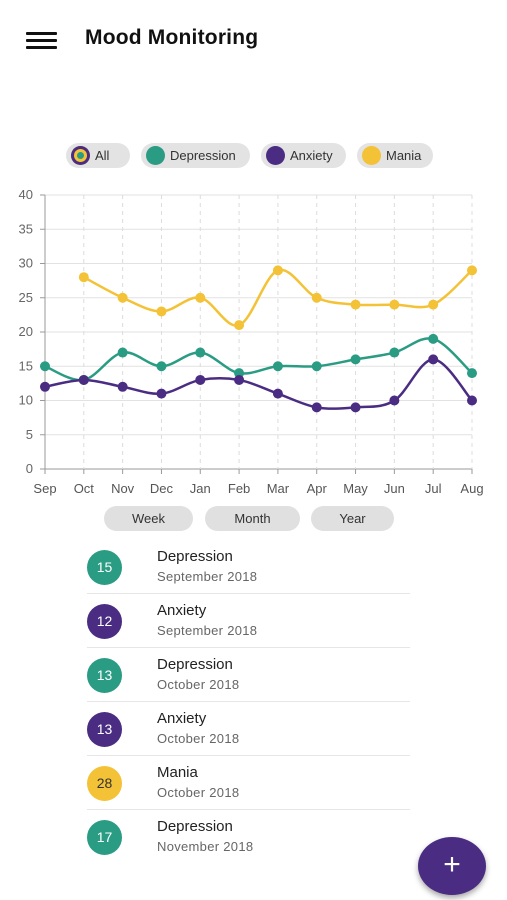 This screenshot has width=507, height=900. I want to click on filter-chip-label: All, so click(102, 155).